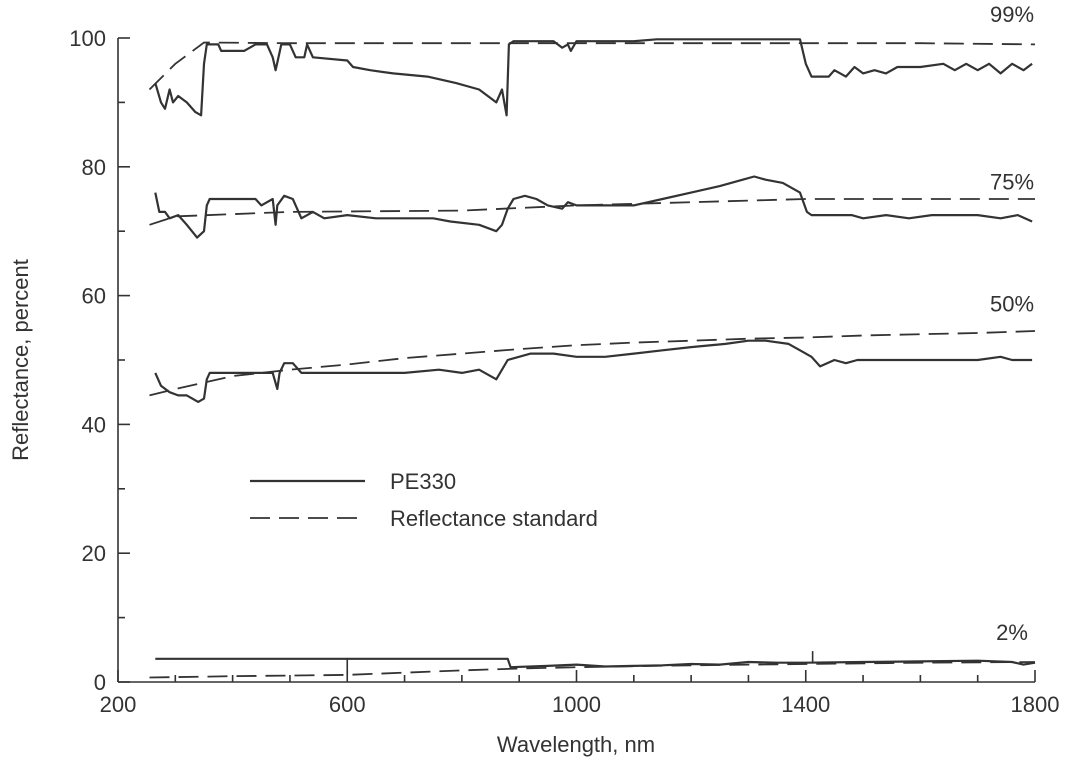 The height and width of the screenshot is (770, 1073). I want to click on x-tick-label: 1800, so click(1035, 704).